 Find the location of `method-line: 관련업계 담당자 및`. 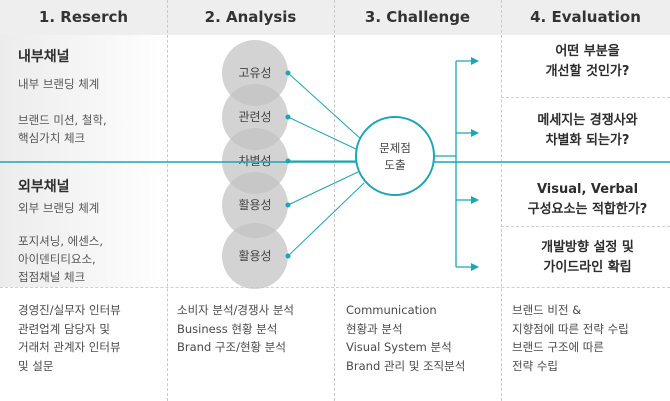

method-line: 관련업계 담당자 및 is located at coordinates (64, 328).